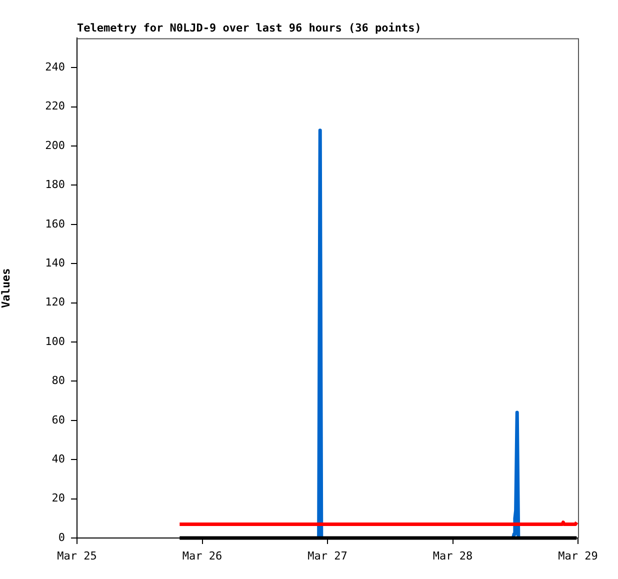 The image size is (618, 579). What do you see at coordinates (55, 145) in the screenshot?
I see `y-tick-label: 200` at bounding box center [55, 145].